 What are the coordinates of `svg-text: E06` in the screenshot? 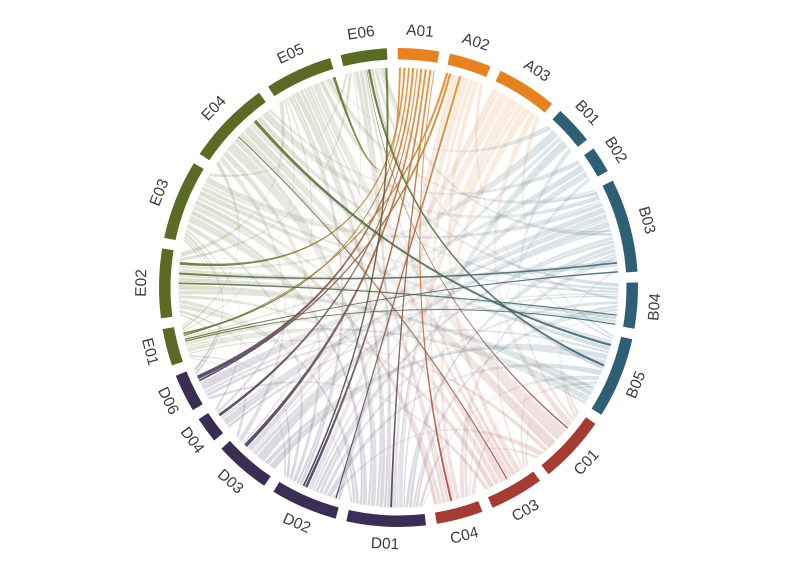 It's located at (361, 33).